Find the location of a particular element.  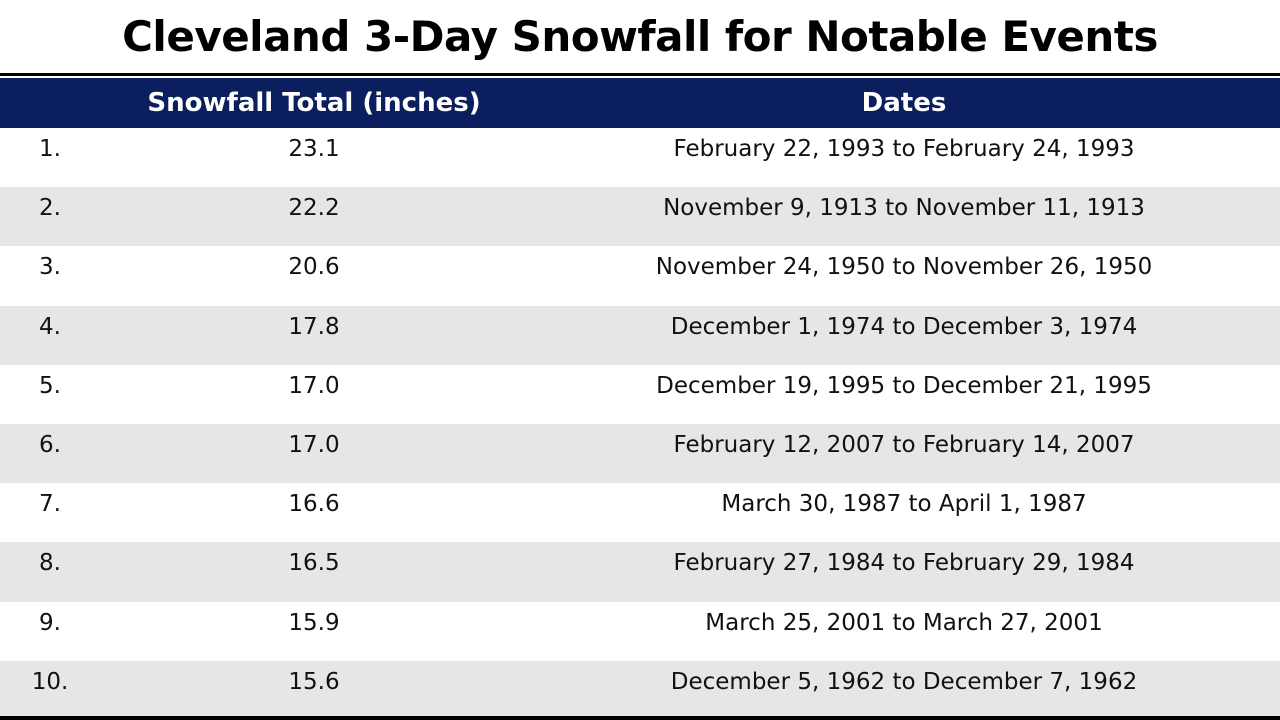

snowfall-cell: 17.8 is located at coordinates (314, 326).